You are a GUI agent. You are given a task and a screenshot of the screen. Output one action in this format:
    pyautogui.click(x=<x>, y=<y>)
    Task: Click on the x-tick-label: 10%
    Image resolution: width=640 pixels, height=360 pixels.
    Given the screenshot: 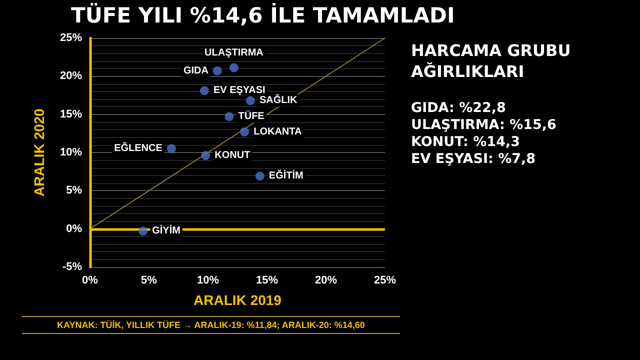 What is the action you would take?
    pyautogui.click(x=208, y=280)
    